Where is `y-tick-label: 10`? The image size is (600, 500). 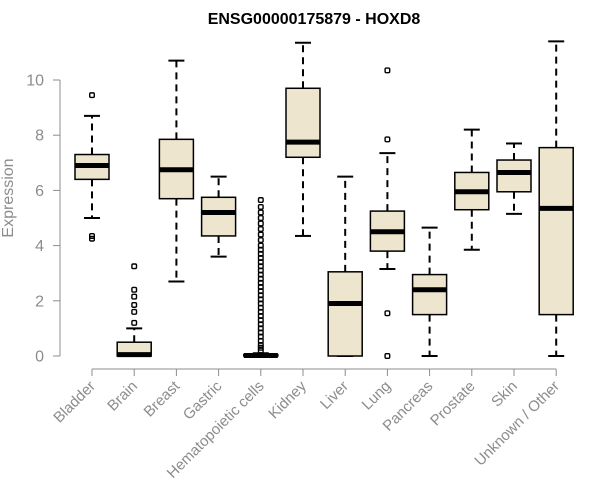 y-tick-label: 10 is located at coordinates (35, 81).